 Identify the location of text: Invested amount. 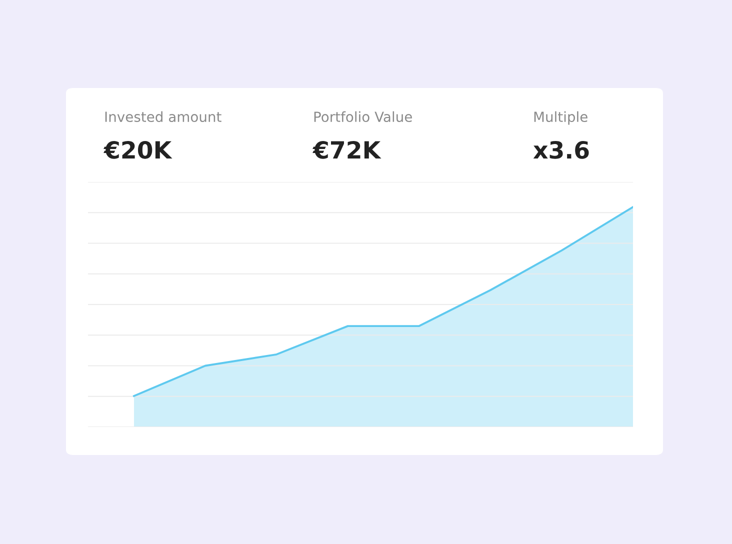
(163, 116).